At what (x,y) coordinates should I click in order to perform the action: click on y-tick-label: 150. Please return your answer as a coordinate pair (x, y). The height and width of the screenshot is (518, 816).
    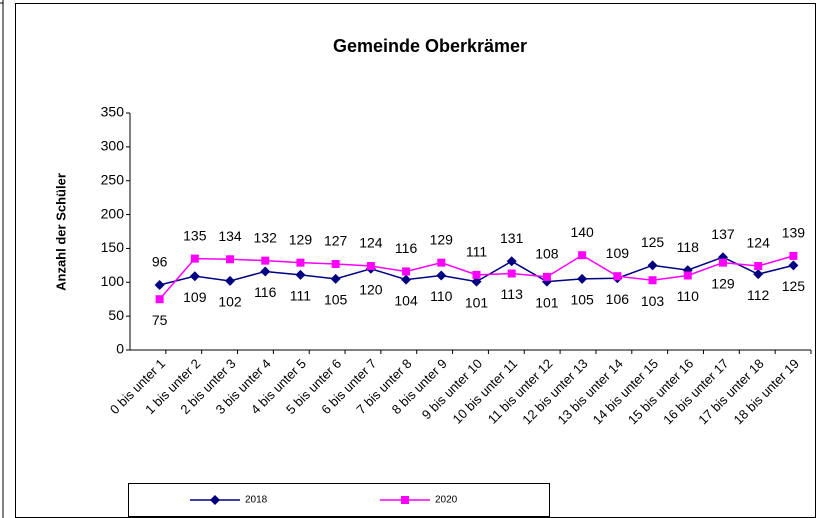
    Looking at the image, I should click on (113, 247).